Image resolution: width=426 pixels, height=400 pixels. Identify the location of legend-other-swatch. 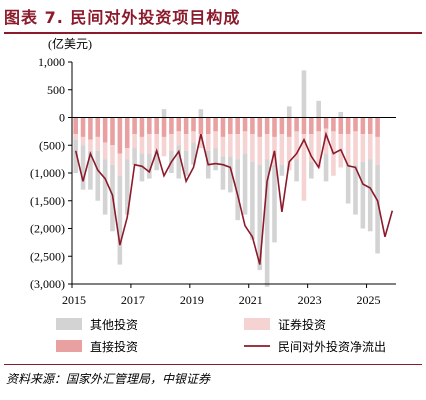
(69, 324).